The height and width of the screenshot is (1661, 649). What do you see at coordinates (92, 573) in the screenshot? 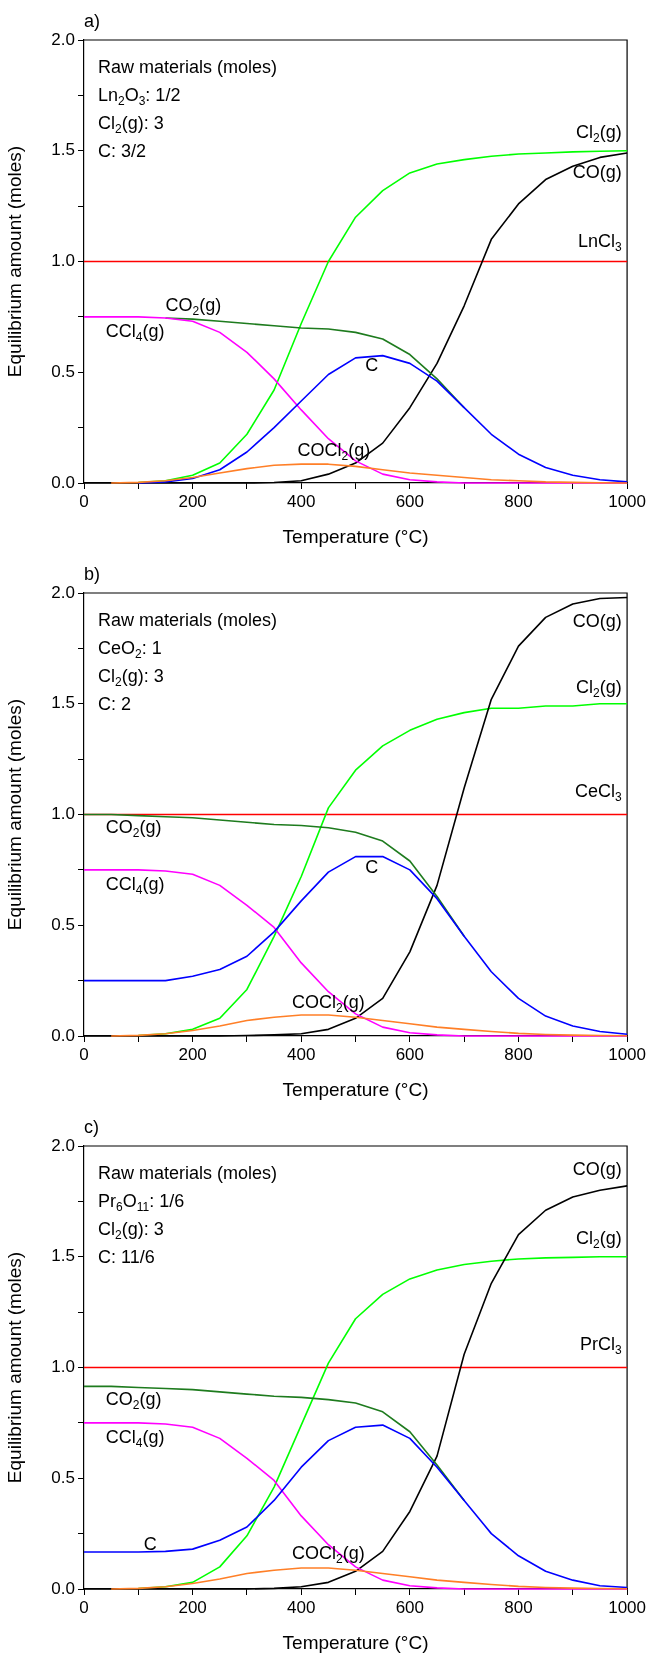
I see `chart-title: b)` at bounding box center [92, 573].